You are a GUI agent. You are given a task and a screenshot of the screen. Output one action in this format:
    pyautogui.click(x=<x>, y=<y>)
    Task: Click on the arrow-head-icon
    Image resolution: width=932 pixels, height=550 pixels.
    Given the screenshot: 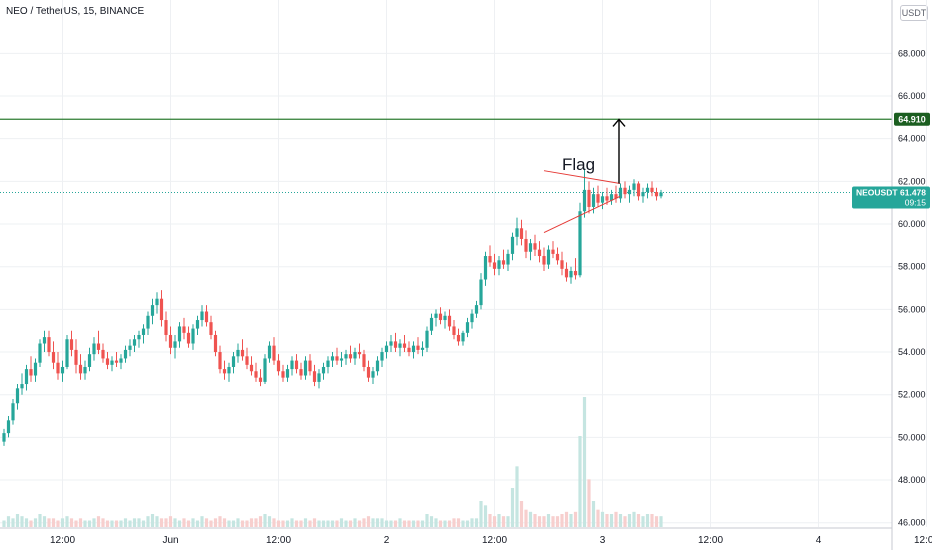 What is the action you would take?
    pyautogui.click(x=619, y=122)
    